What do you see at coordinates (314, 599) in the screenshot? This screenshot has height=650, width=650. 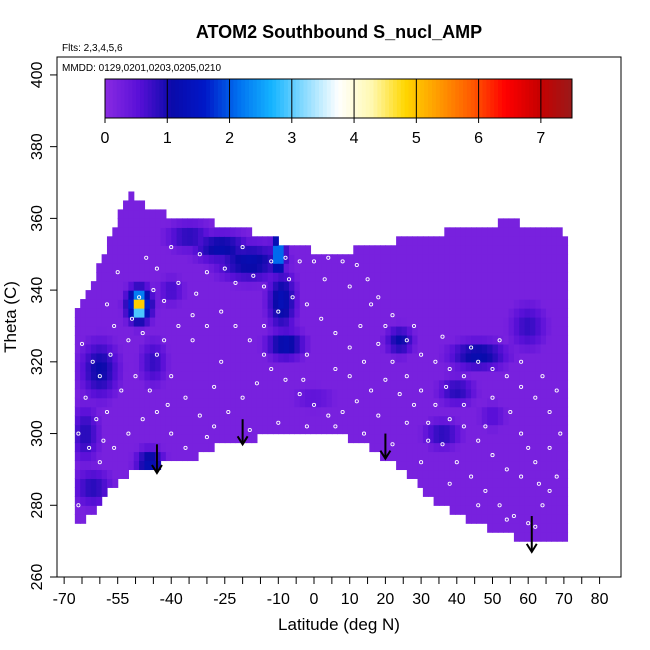 I see `x-tick-label: 0` at bounding box center [314, 599].